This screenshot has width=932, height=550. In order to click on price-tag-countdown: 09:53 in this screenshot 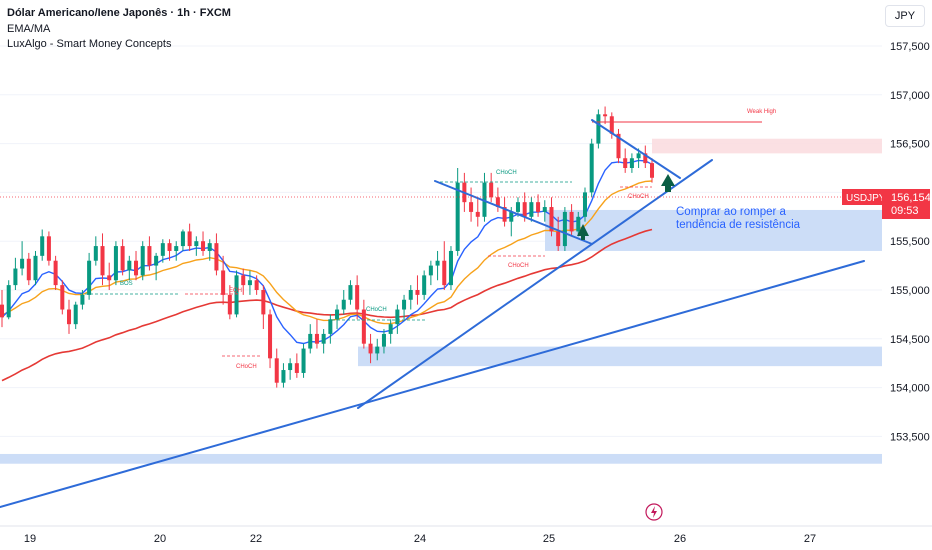, I will do `click(905, 211)`.